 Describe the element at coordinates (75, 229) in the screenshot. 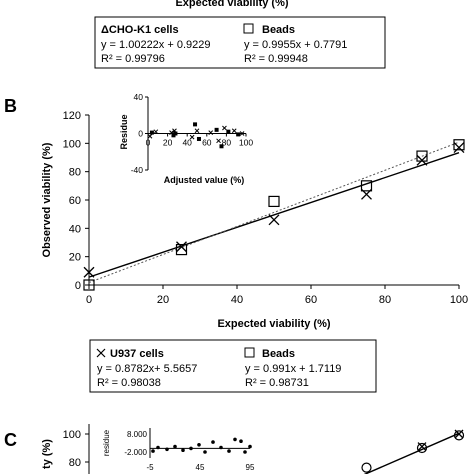

I see `panel-b-y-tick-label: 40` at that location.